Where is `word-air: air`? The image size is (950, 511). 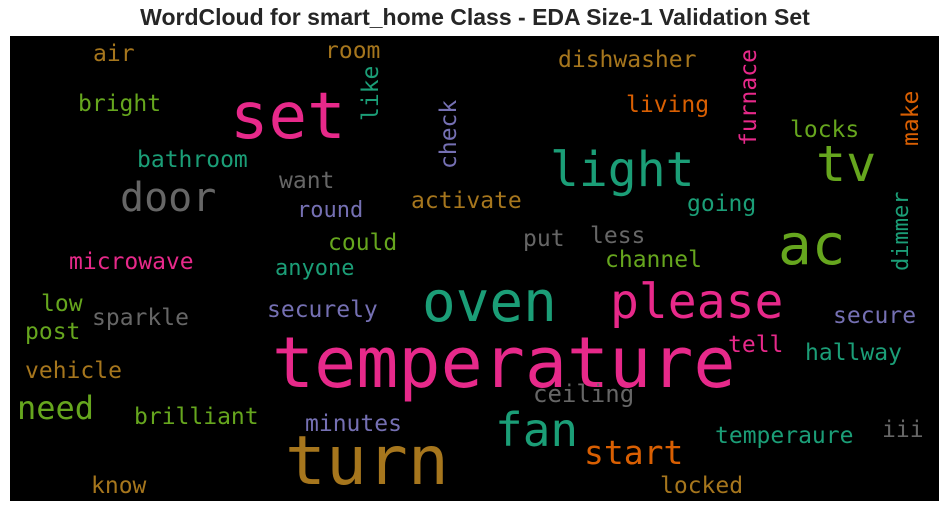 word-air: air is located at coordinates (114, 54).